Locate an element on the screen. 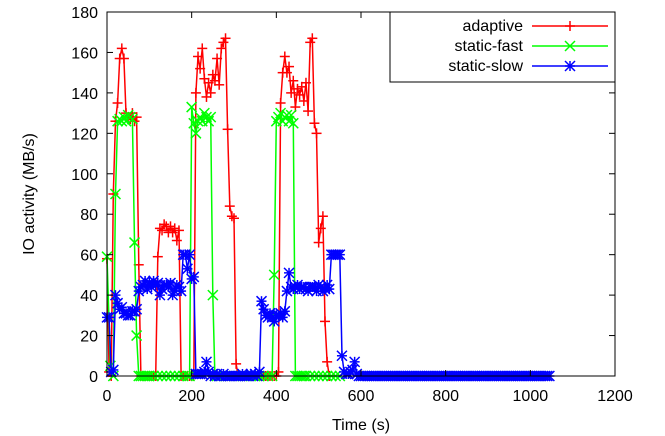  x-tick-label: 800 is located at coordinates (445, 396).